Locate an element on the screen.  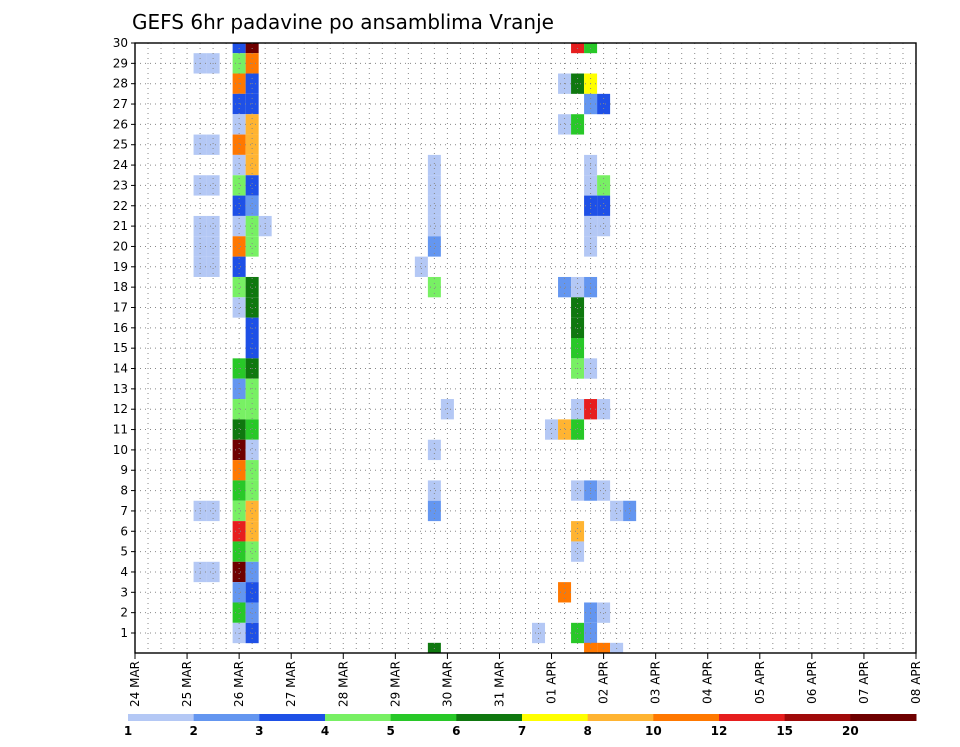
chart-title: GEFS 6hr padavine po ansamblima Vranje is located at coordinates (343, 22).